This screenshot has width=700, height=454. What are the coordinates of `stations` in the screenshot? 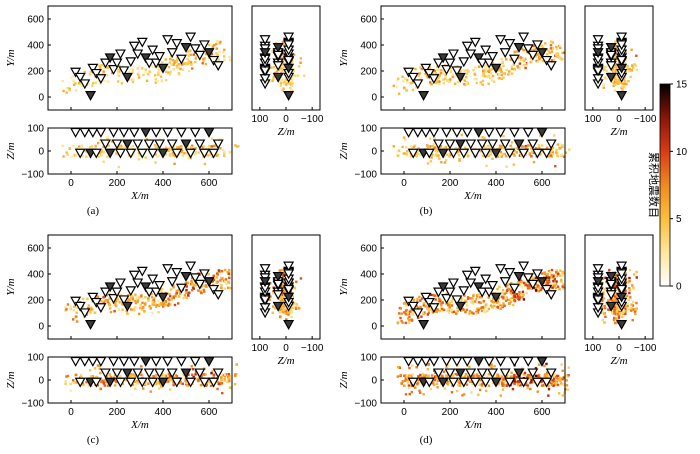 It's located at (182, 95).